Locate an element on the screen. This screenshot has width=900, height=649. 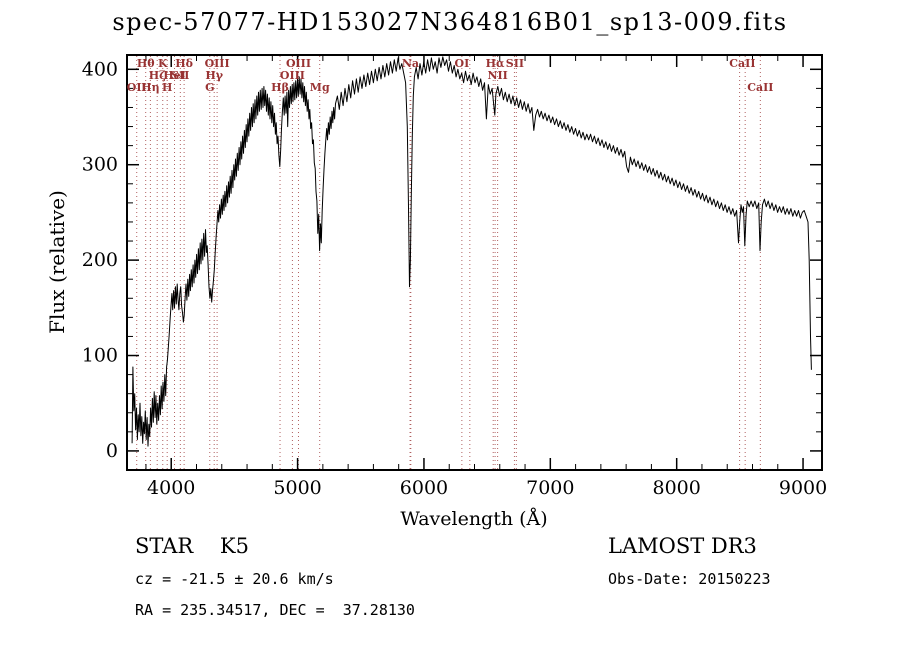
x-axis-label: Wavelength (Å) is located at coordinates (474, 519).